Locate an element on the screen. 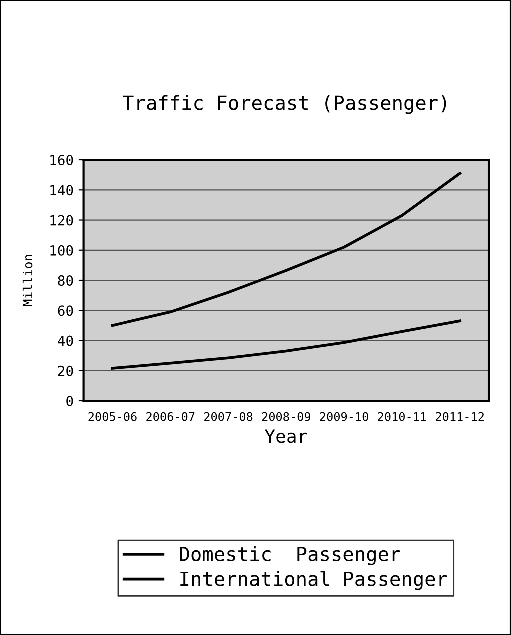  y-tick-label: 160 is located at coordinates (62, 160).